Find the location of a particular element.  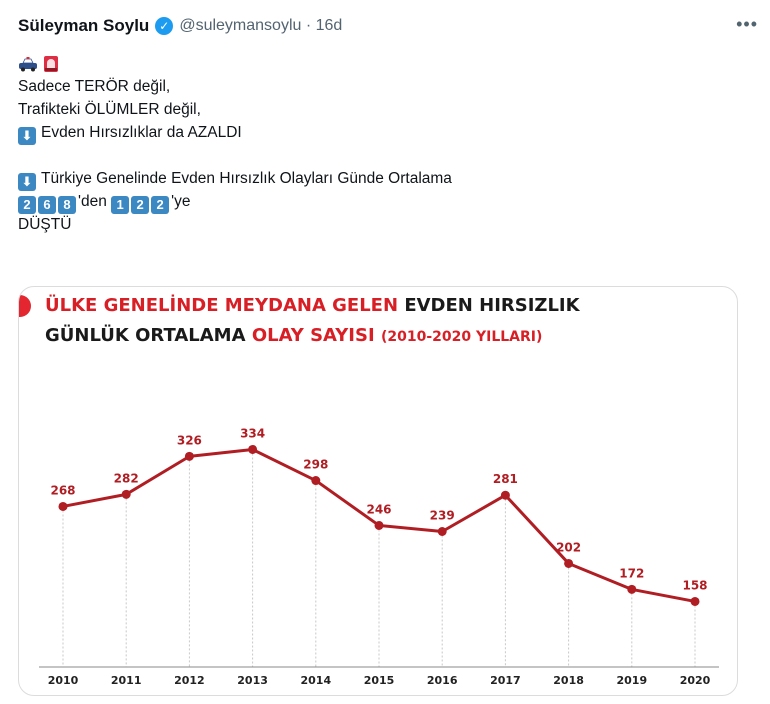

x-tick-label: 2016 is located at coordinates (442, 680).